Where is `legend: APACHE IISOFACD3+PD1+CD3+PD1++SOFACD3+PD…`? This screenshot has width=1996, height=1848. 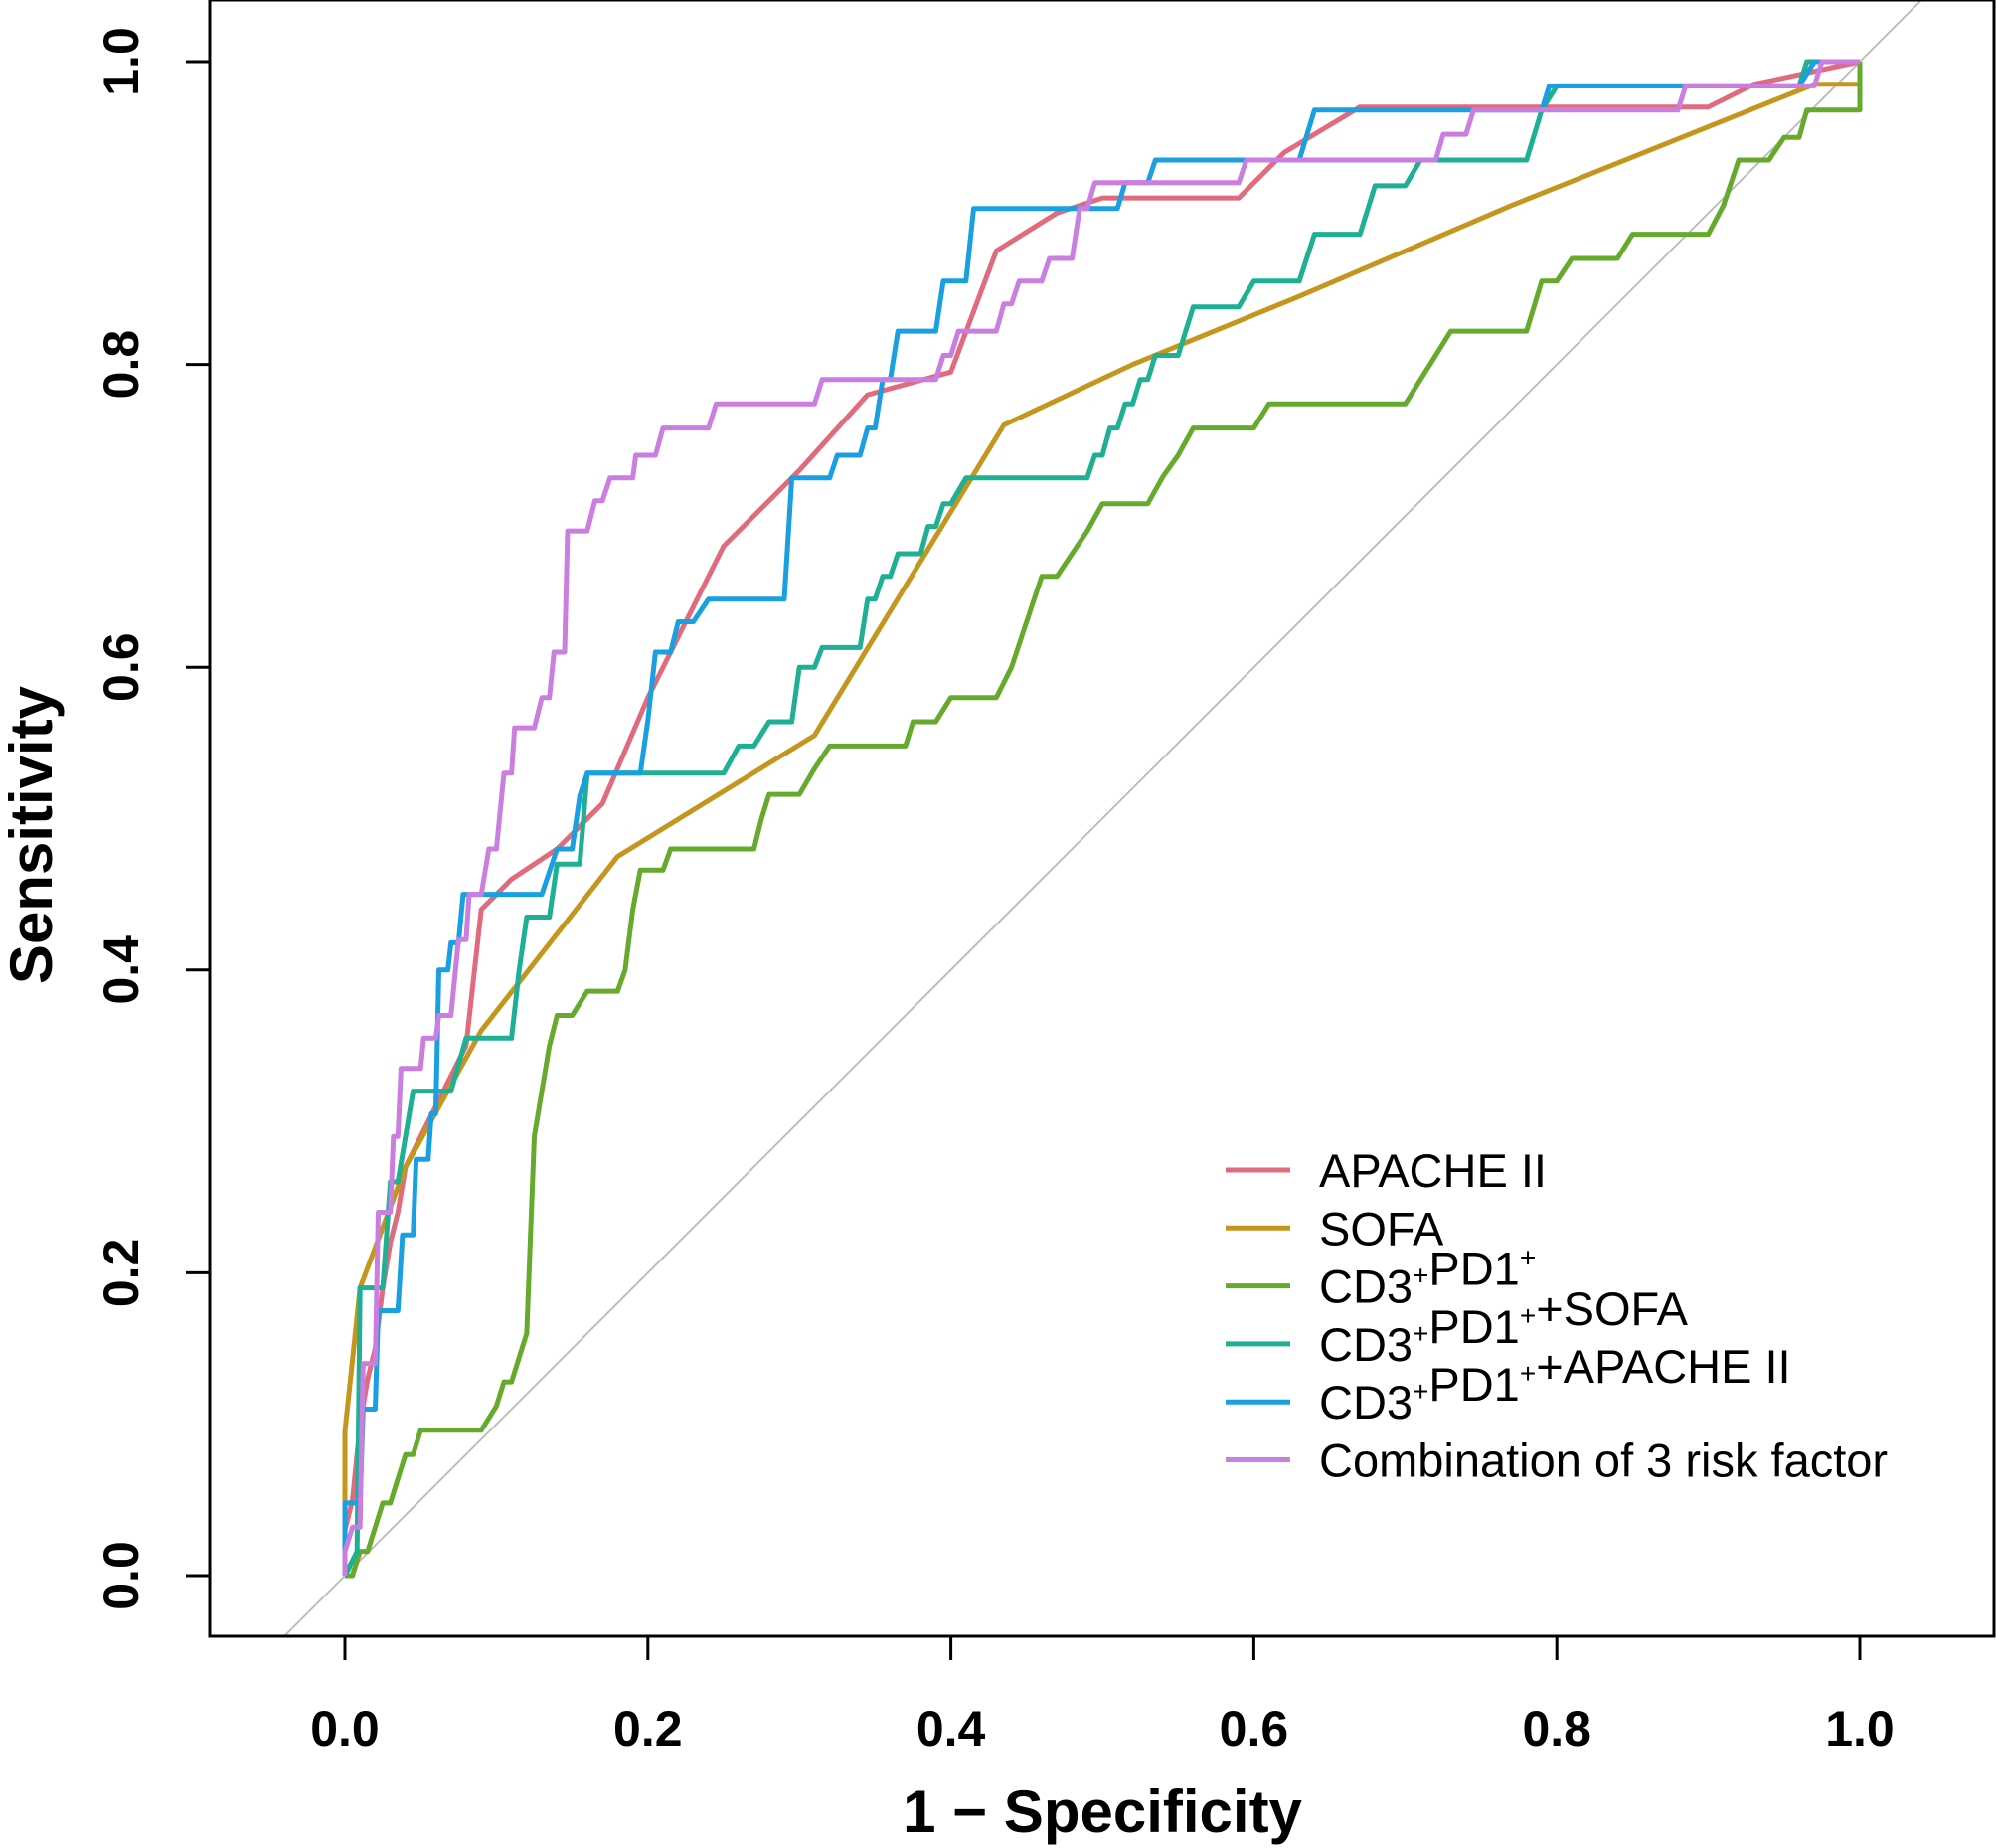 legend: APACHE IISOFACD3+PD1+CD3+PD1++SOFACD3+PD… is located at coordinates (1557, 1315).